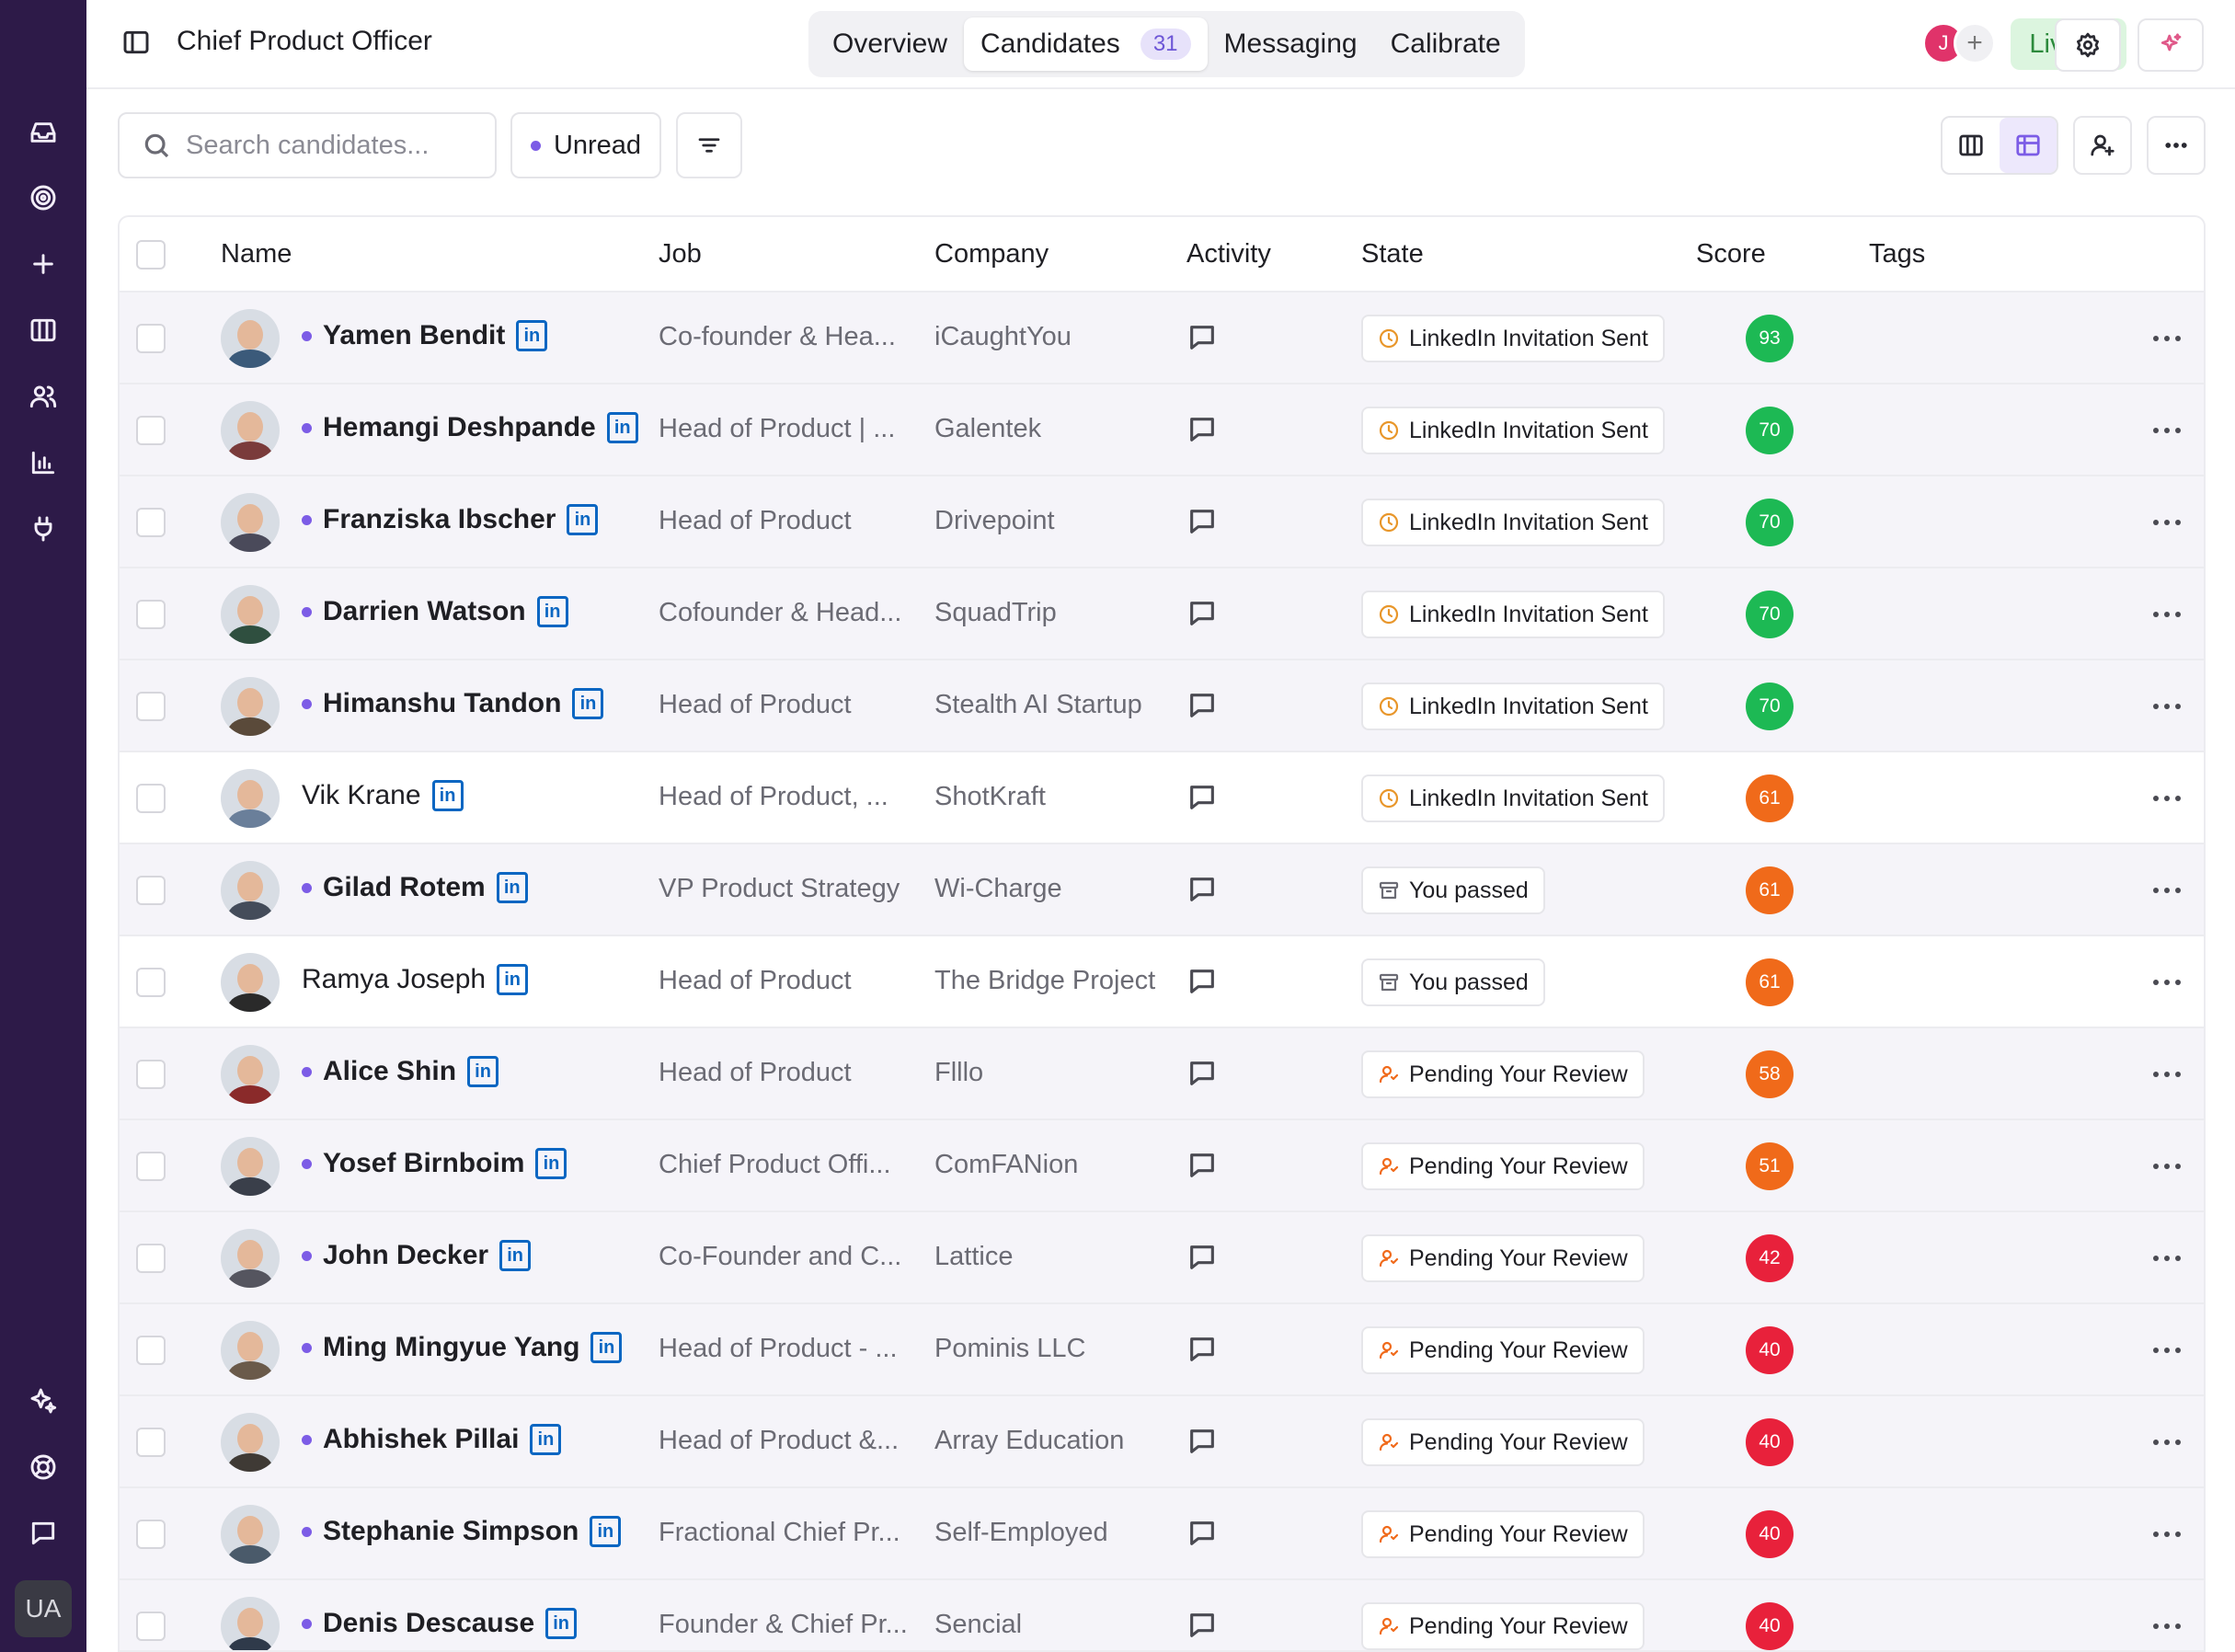 This screenshot has width=2235, height=1652. Describe the element at coordinates (991, 254) in the screenshot. I see `column-header-company: Company` at that location.